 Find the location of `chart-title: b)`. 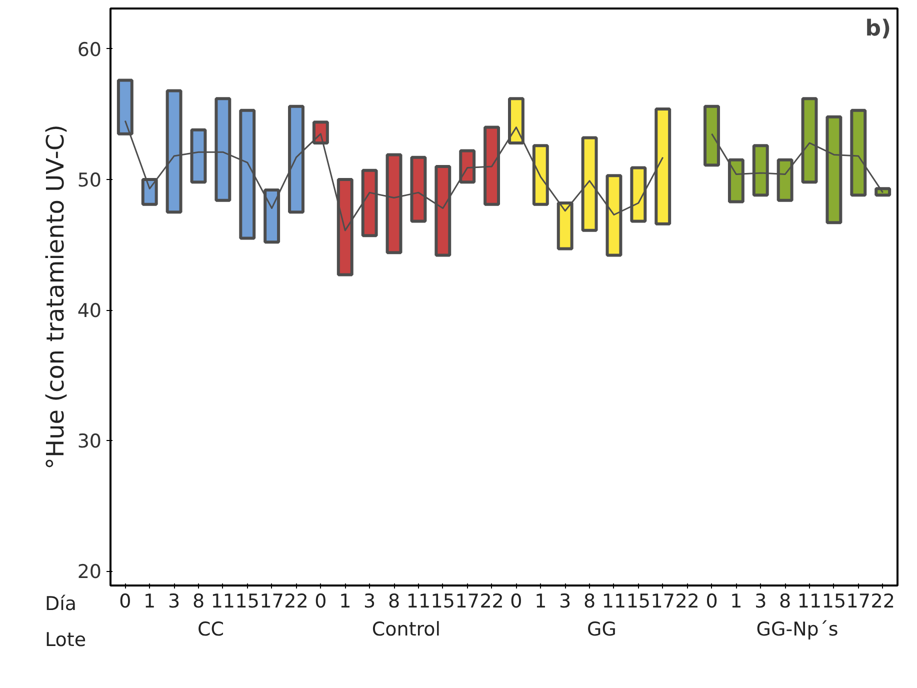

chart-title: b) is located at coordinates (878, 29).